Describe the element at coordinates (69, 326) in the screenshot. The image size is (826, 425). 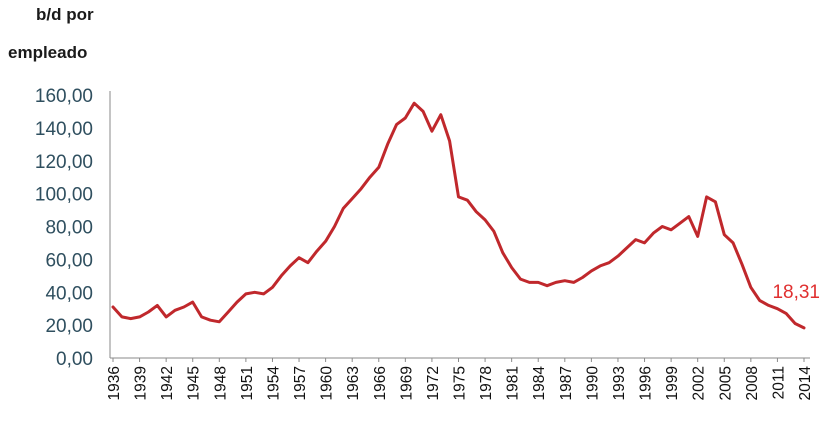
I see `y-tick-label: 20,00` at that location.